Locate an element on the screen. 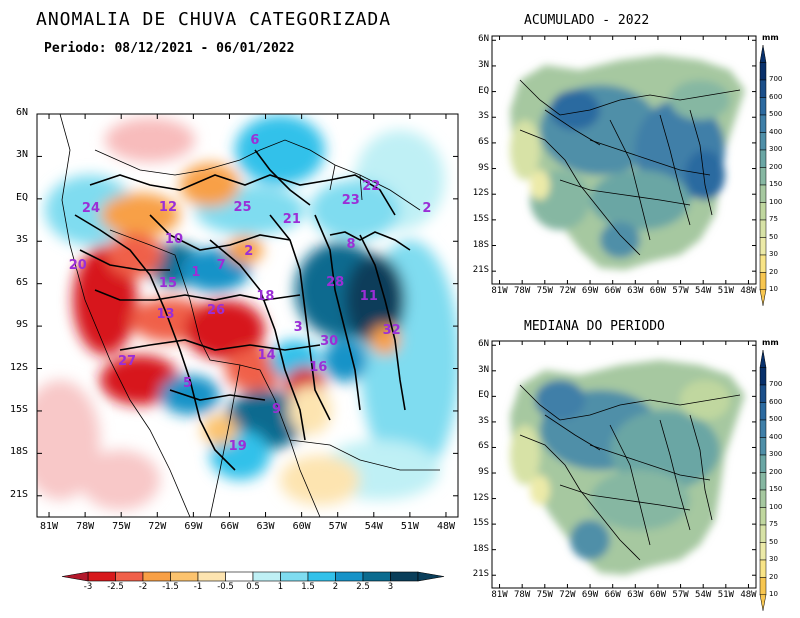  basin-label: 26 is located at coordinates (216, 310).